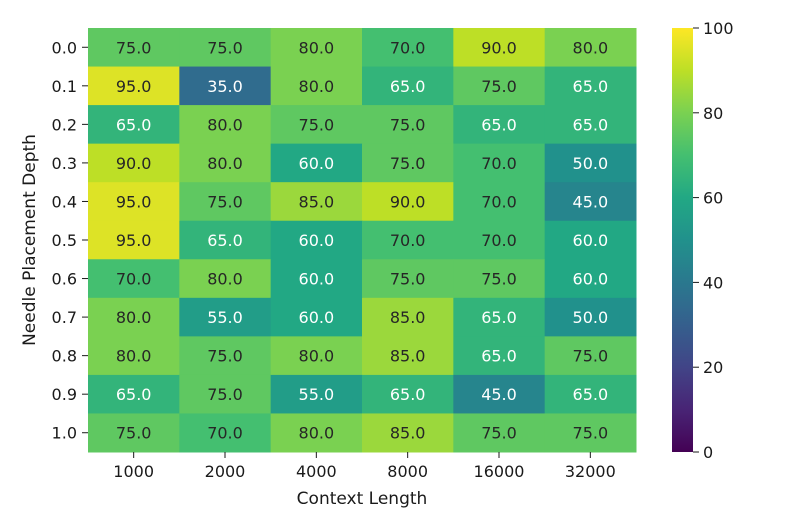 This screenshot has width=793, height=529. What do you see at coordinates (590, 471) in the screenshot?
I see `x-tick-label: 32000` at bounding box center [590, 471].